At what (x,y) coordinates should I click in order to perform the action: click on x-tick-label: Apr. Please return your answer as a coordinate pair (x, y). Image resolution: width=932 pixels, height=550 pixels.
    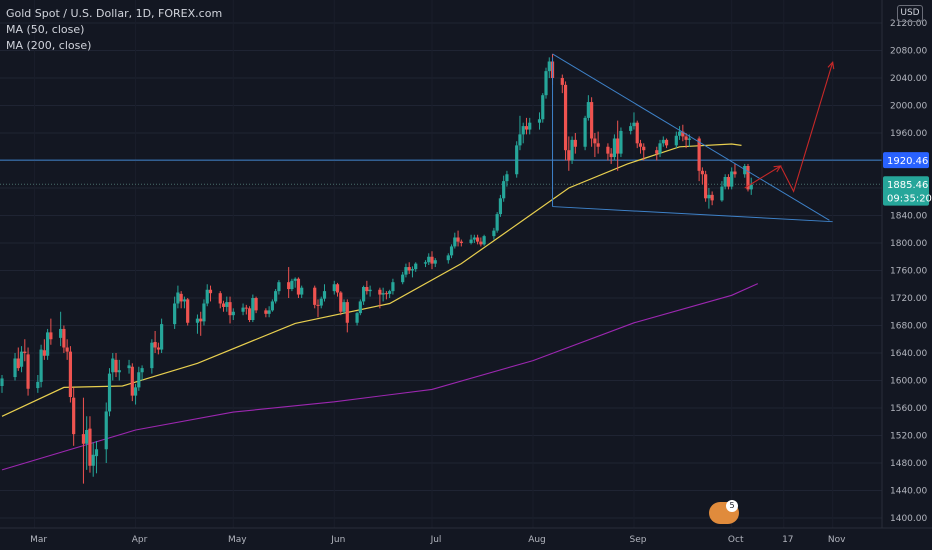
    Looking at the image, I should click on (140, 540).